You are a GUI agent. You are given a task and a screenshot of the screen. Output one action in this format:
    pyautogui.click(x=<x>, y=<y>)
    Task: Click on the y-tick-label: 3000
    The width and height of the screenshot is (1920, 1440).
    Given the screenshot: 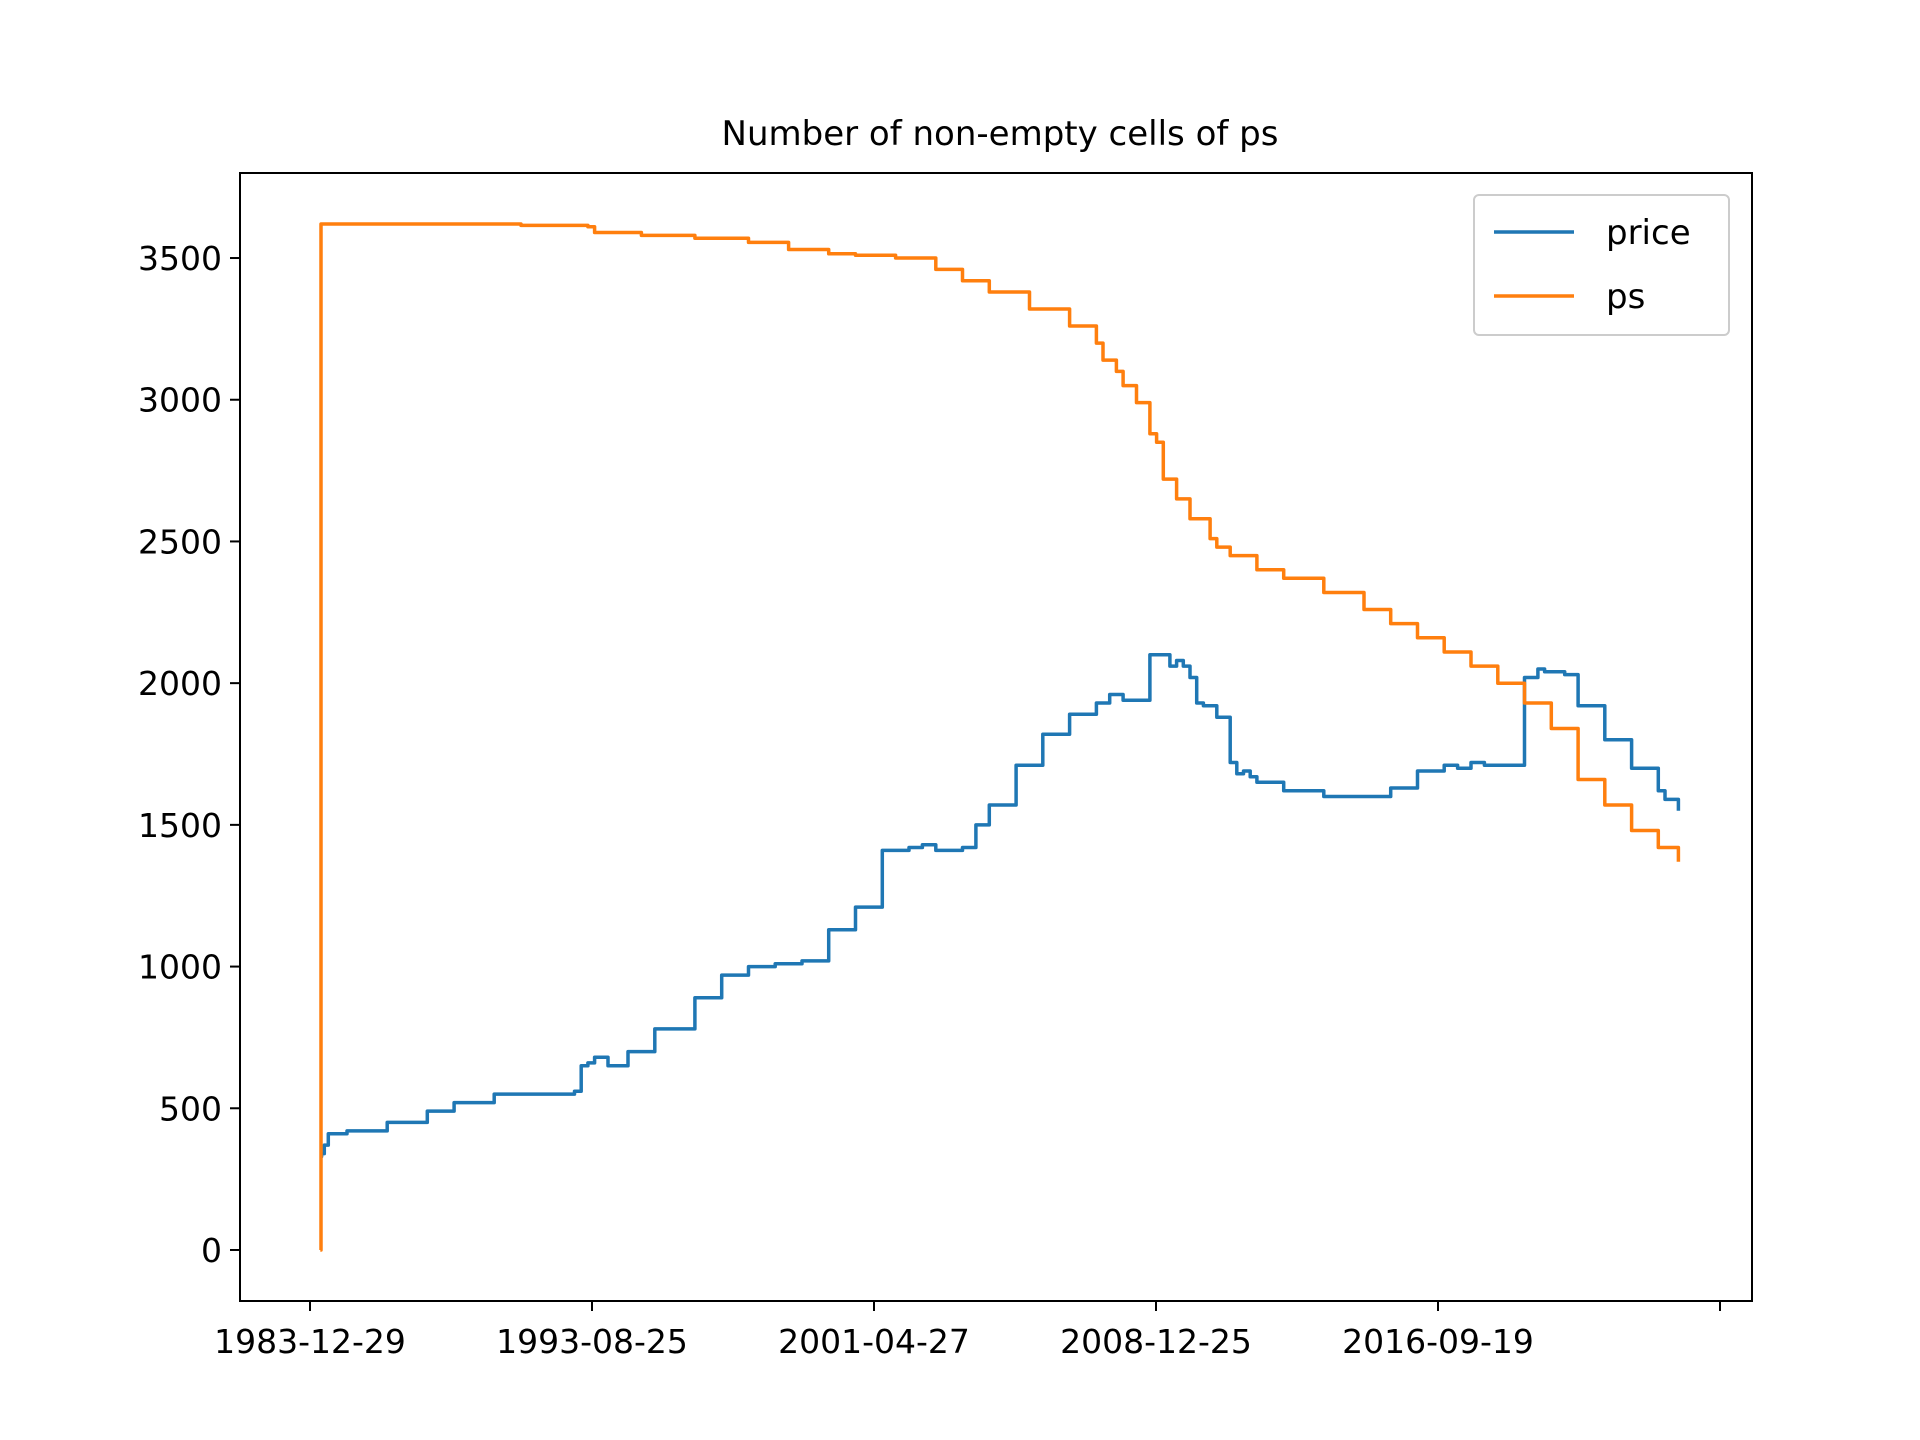 What is the action you would take?
    pyautogui.click(x=180, y=400)
    